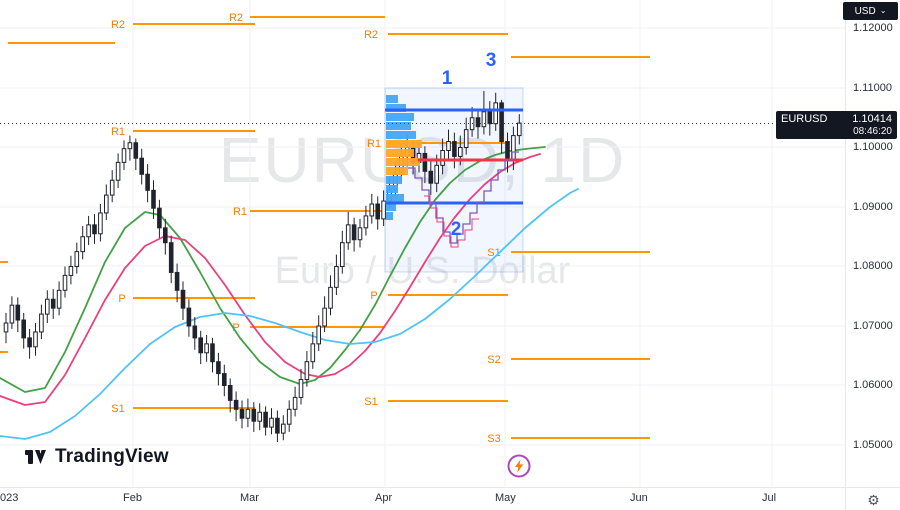 The height and width of the screenshot is (510, 900). What do you see at coordinates (422, 498) in the screenshot?
I see `time-axis: 023 Feb Mar Apr May Jun Jul` at bounding box center [422, 498].